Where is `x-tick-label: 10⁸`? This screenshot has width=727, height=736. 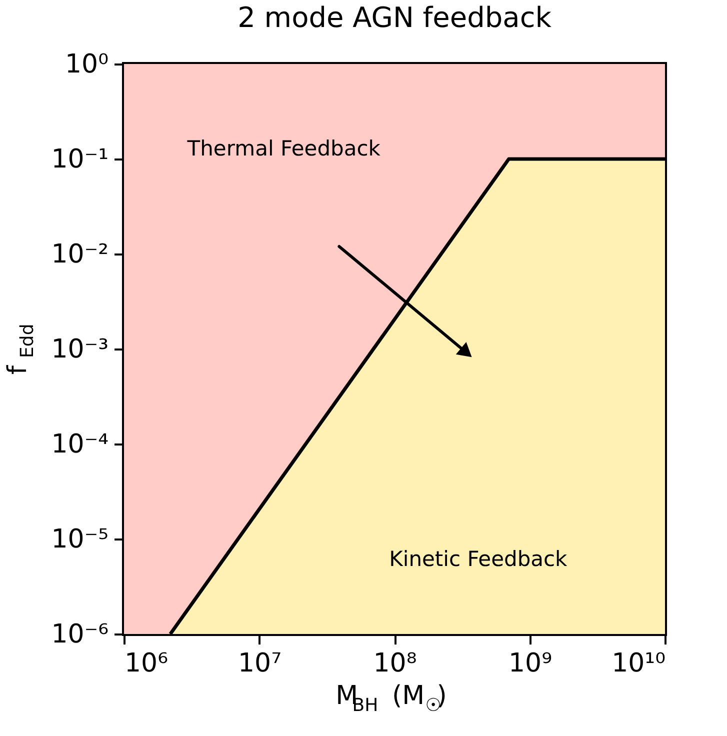 x-tick-label: 10⁸ is located at coordinates (395, 663).